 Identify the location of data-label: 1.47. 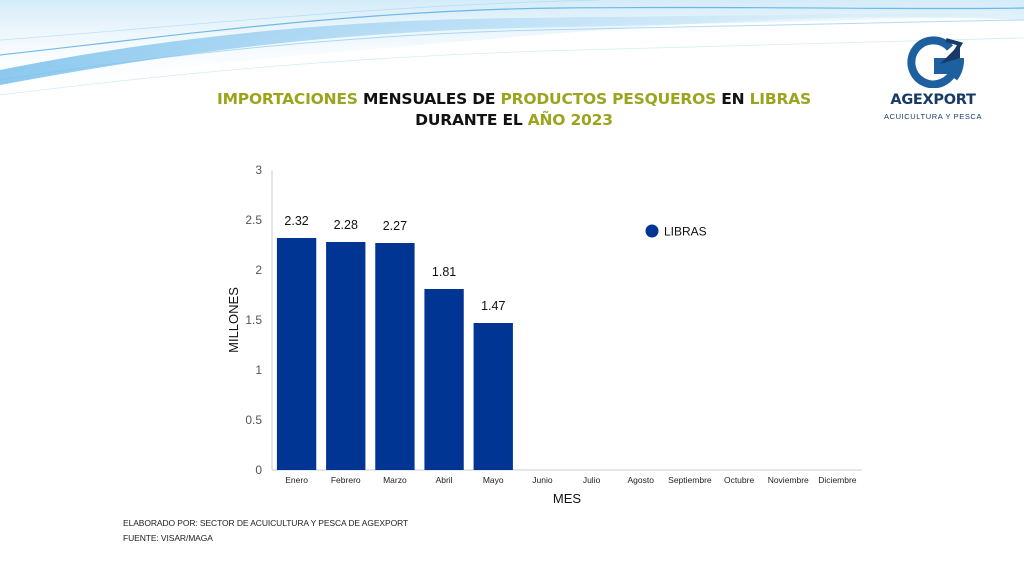
(493, 306).